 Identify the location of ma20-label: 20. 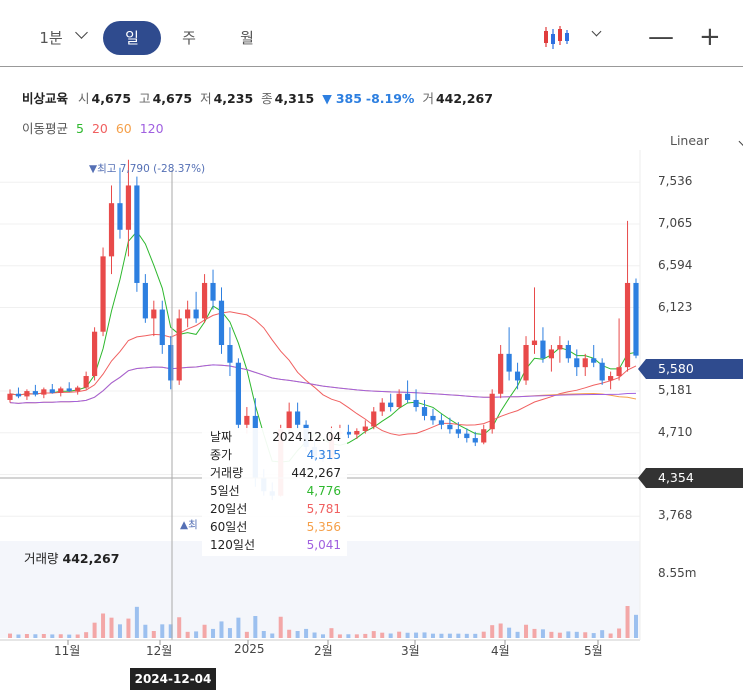
(99, 128).